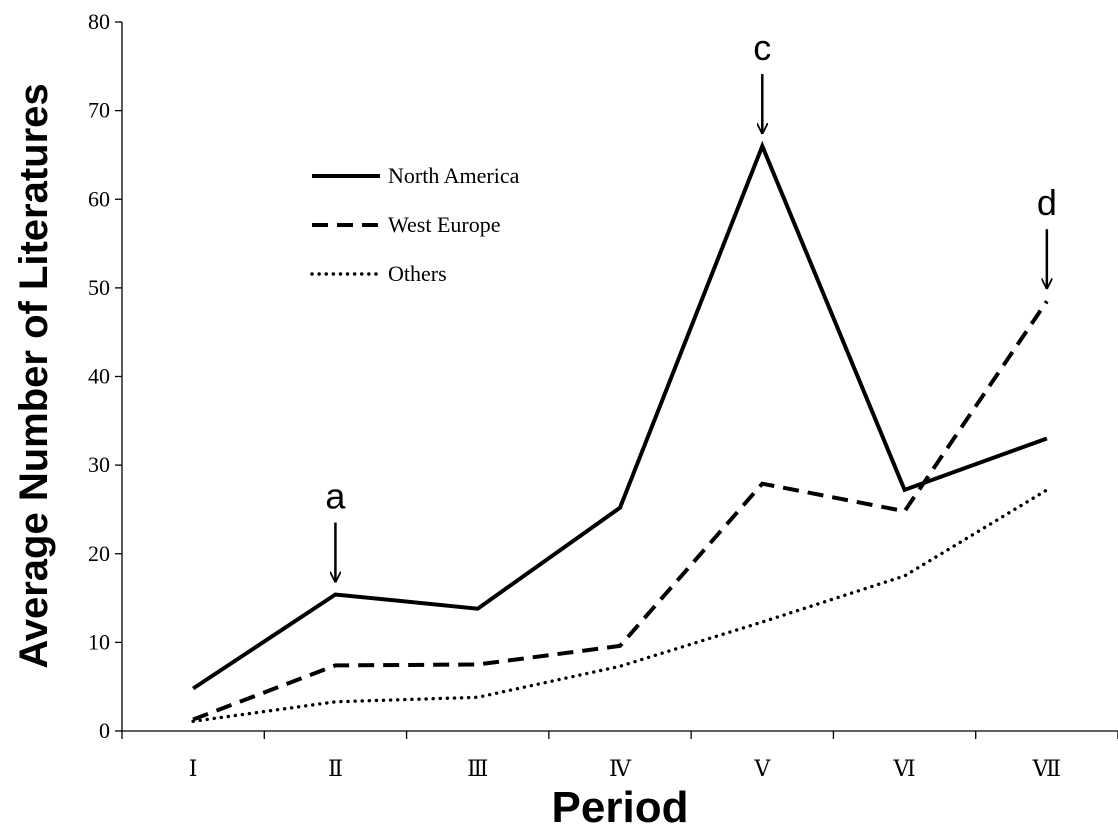 The height and width of the screenshot is (835, 1118). Describe the element at coordinates (454, 175) in the screenshot. I see `legend-label: North America` at that location.